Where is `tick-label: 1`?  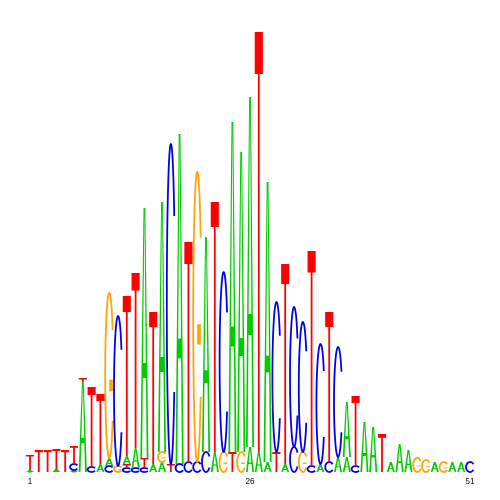 tick-label: 1 is located at coordinates (30, 481).